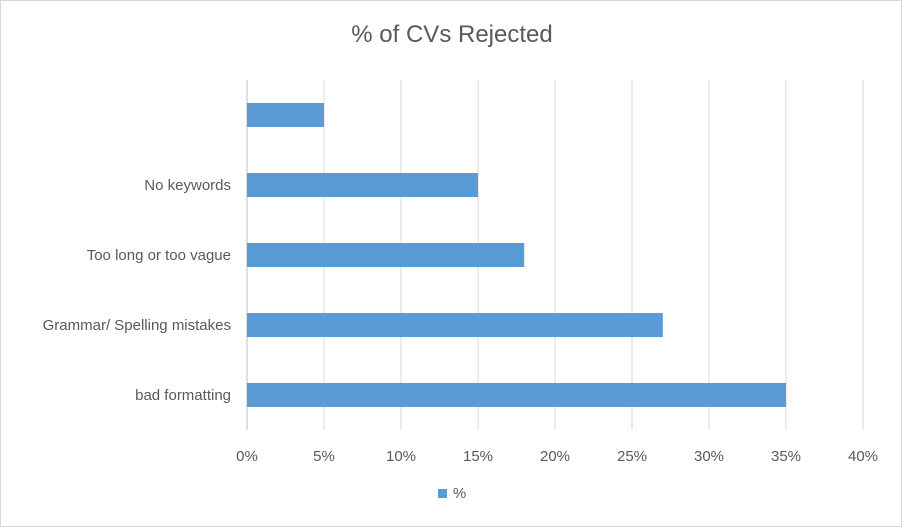 The height and width of the screenshot is (528, 902). Describe the element at coordinates (183, 395) in the screenshot. I see `category-label: bad formatting` at that location.